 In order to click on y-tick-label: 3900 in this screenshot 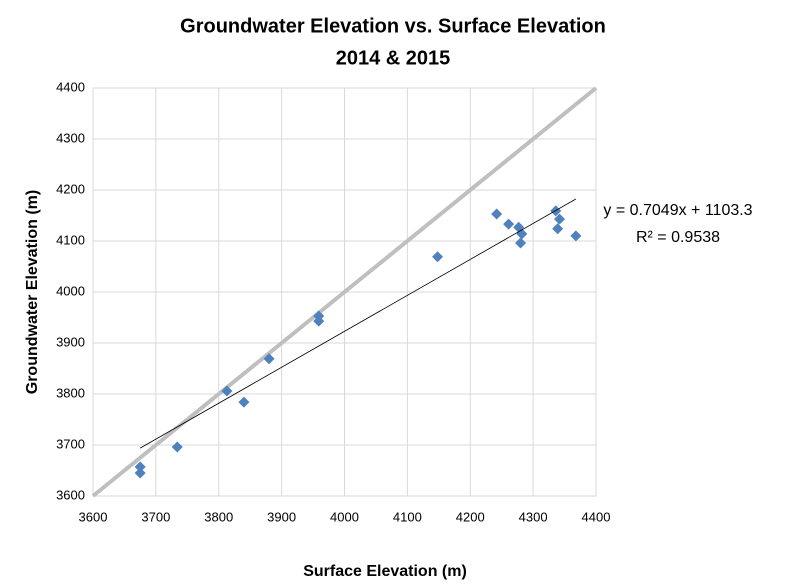, I will do `click(70, 341)`.